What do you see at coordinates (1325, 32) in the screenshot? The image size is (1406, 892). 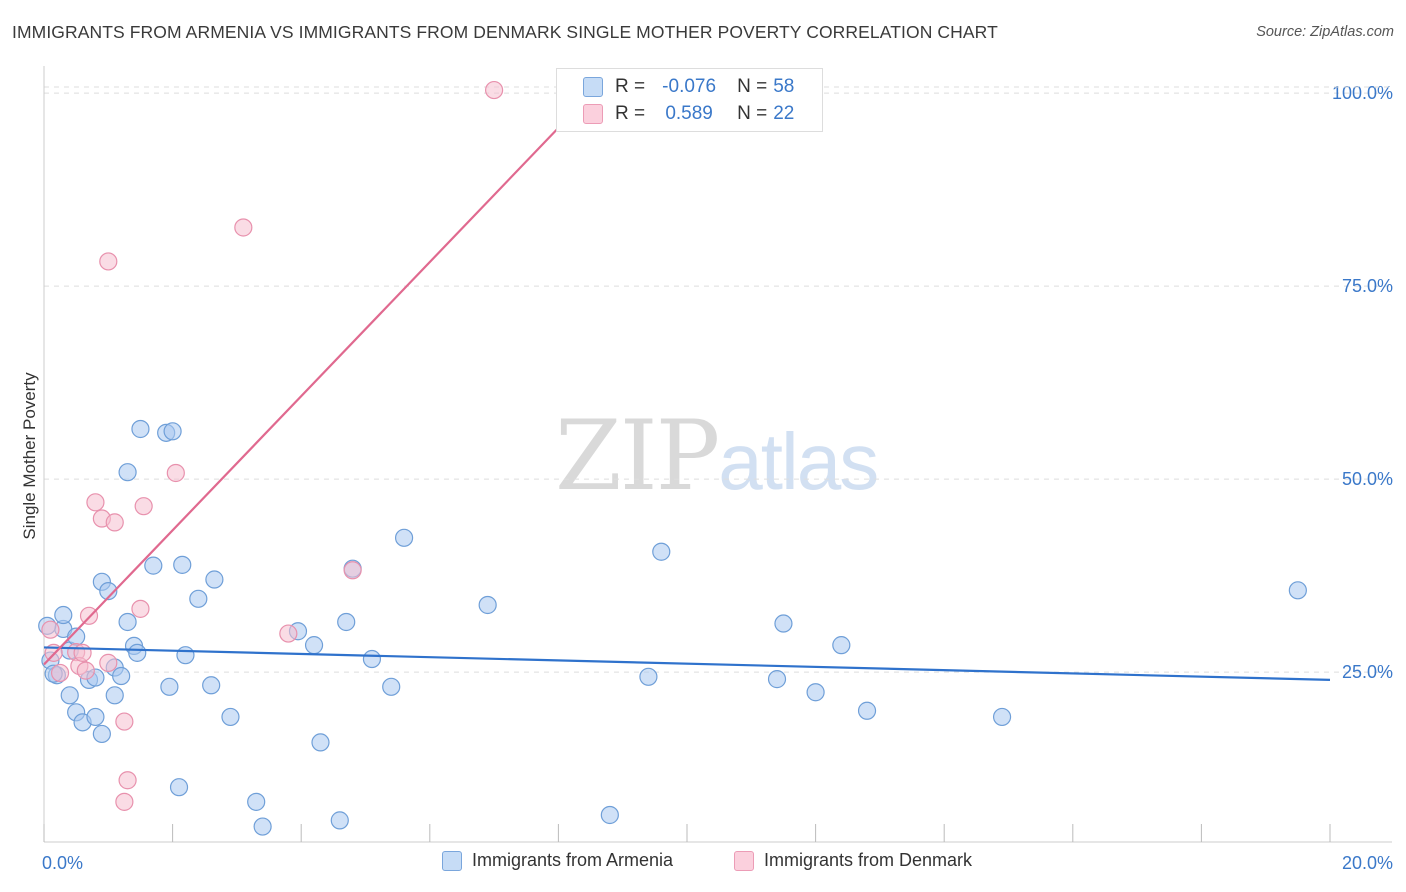 I see `source-label: Source: ZipAtlas.com` at bounding box center [1325, 32].